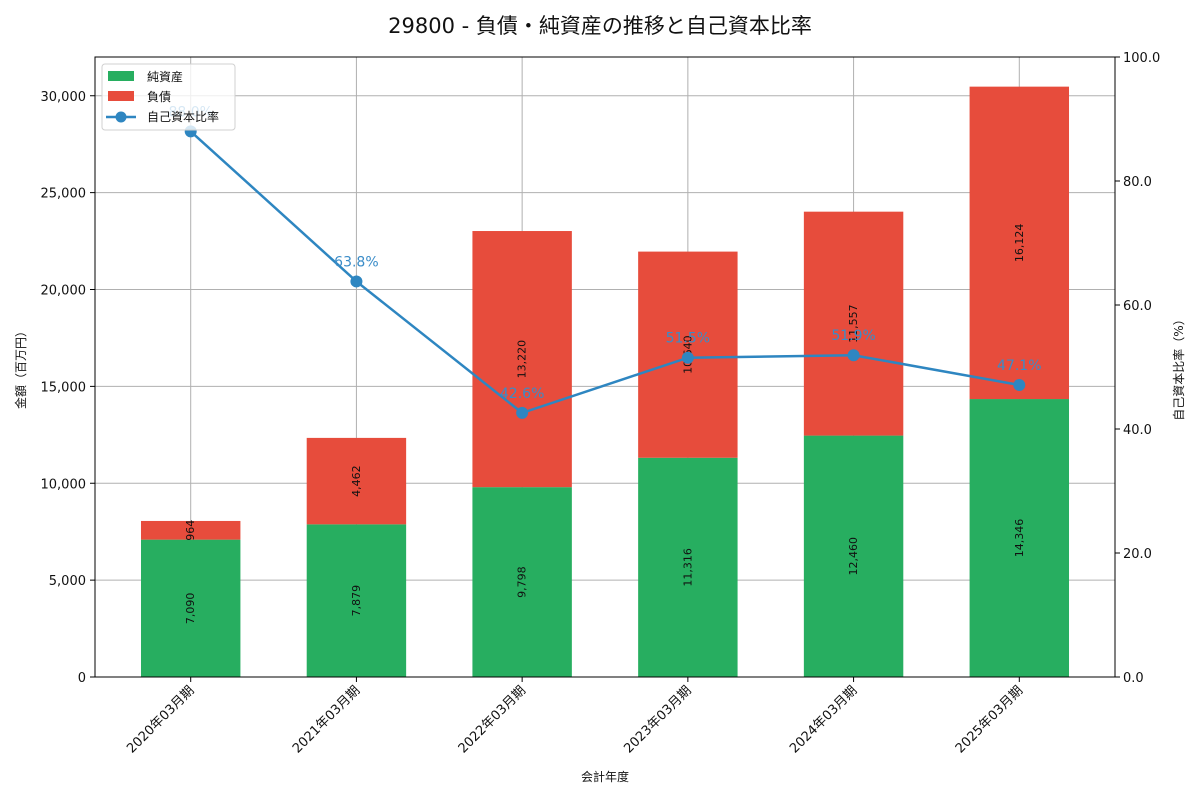  What do you see at coordinates (165, 76) in the screenshot?
I see `legend-label: 純資産` at bounding box center [165, 76].